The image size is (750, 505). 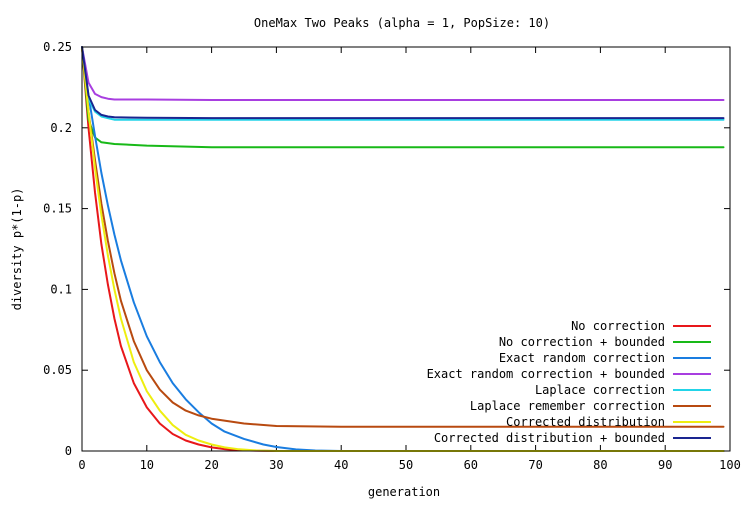 I want to click on legend-label: Laplace correction, so click(x=600, y=390).